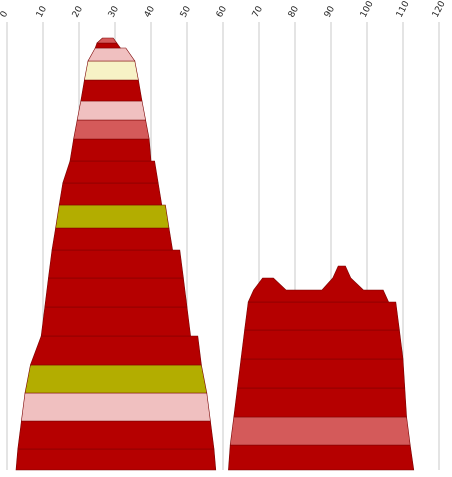  What do you see at coordinates (439, 9) in the screenshot?
I see `x-tick-label: 120` at bounding box center [439, 9].